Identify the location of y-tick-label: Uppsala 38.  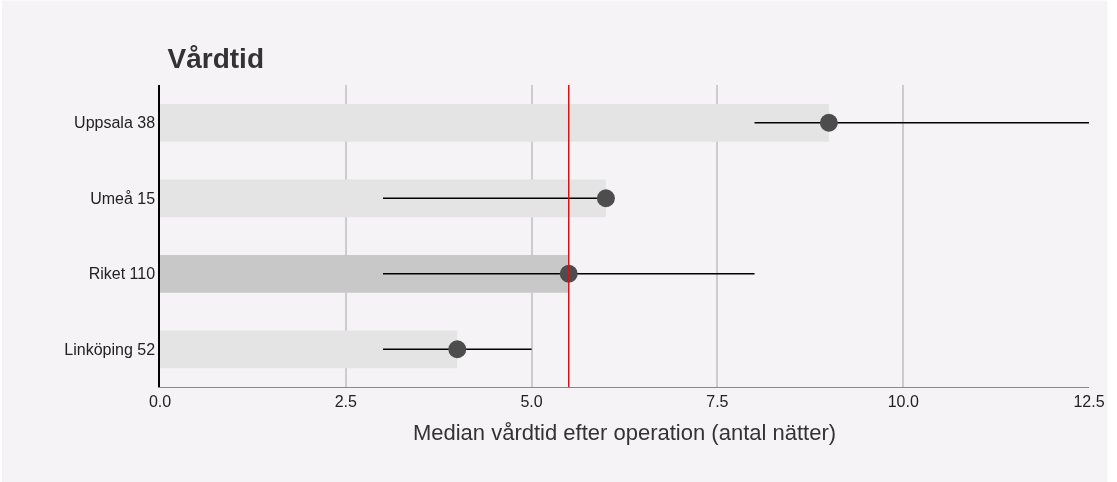
(115, 123).